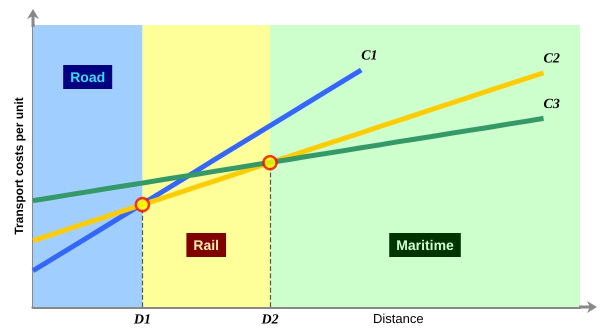  Describe the element at coordinates (269, 320) in the screenshot. I see `x-tick-label: D2` at that location.